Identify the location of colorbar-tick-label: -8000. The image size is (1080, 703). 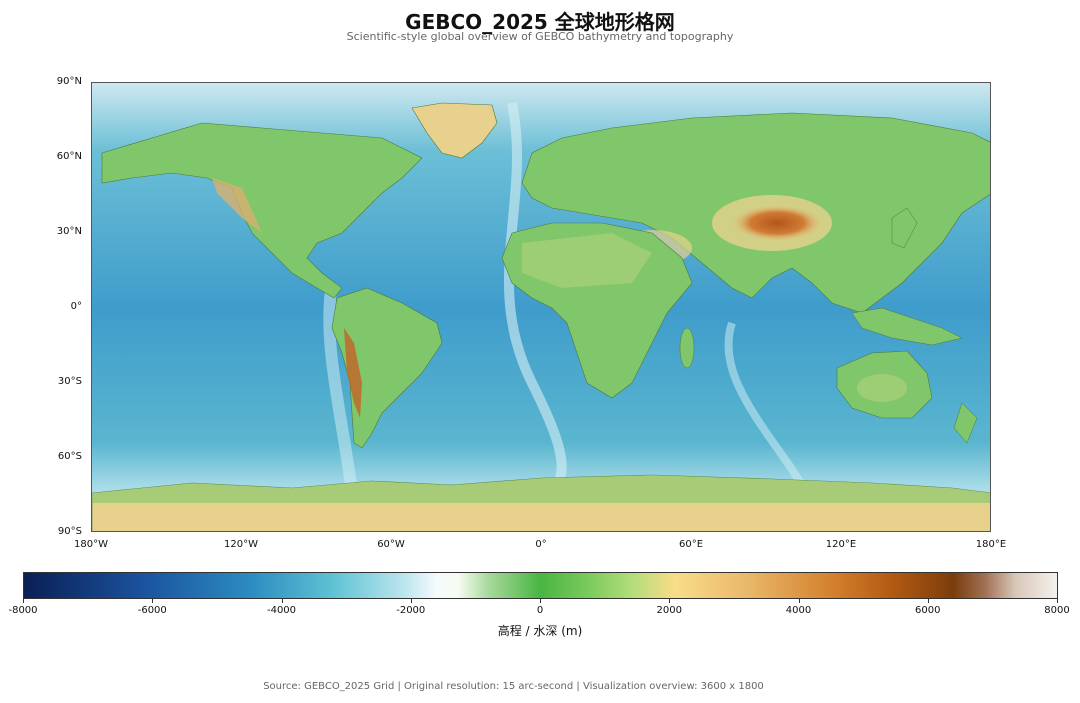
(23, 610).